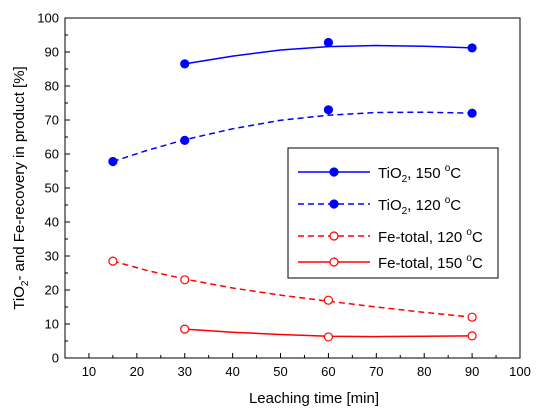 This screenshot has width=536, height=410. What do you see at coordinates (448, 168) in the screenshot?
I see `legend-label-1-sup: o` at bounding box center [448, 168].